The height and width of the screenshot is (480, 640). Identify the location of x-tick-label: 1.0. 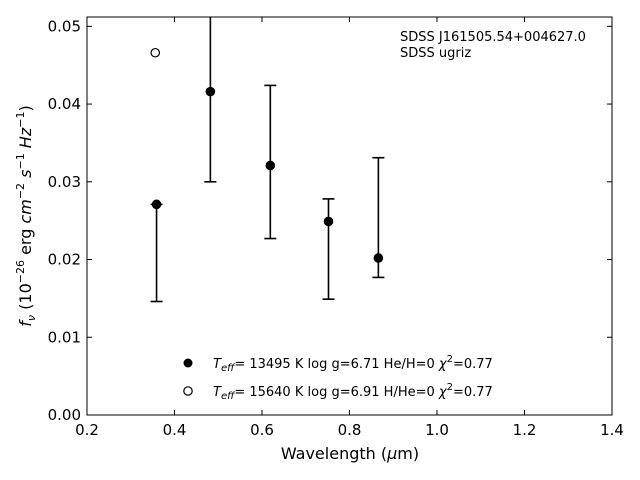
(437, 430).